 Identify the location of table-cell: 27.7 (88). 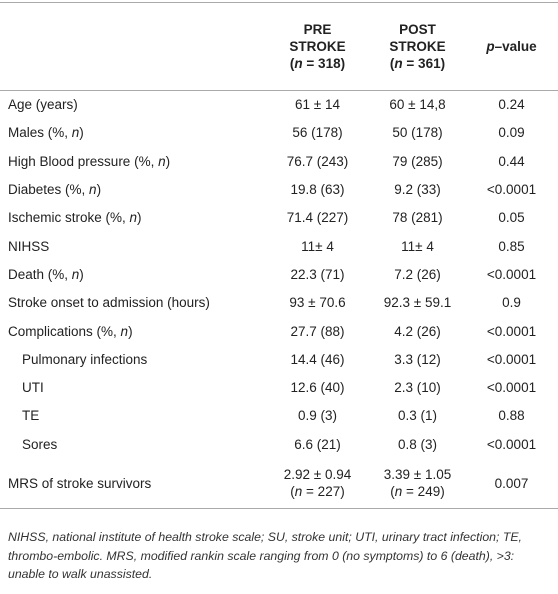
(317, 331).